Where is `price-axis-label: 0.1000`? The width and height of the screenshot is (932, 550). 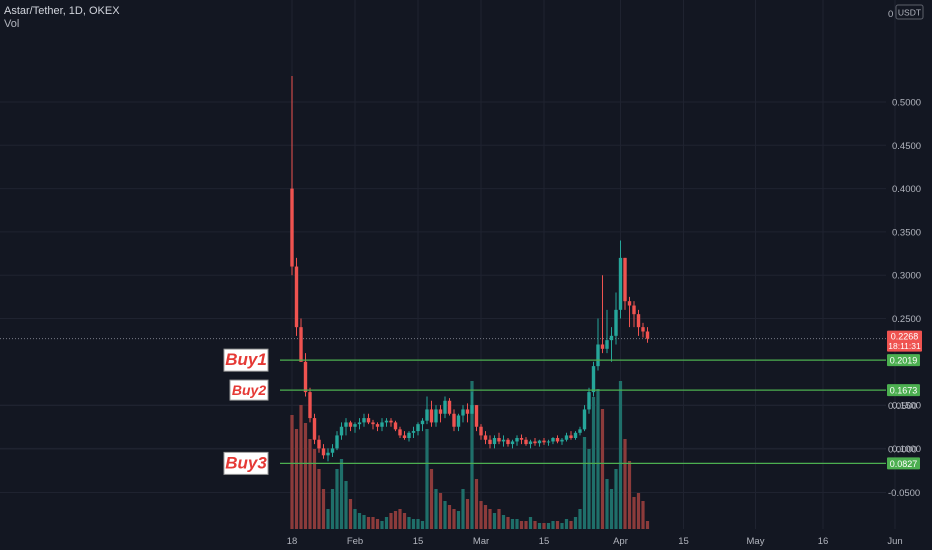 price-axis-label: 0.1000 is located at coordinates (906, 449).